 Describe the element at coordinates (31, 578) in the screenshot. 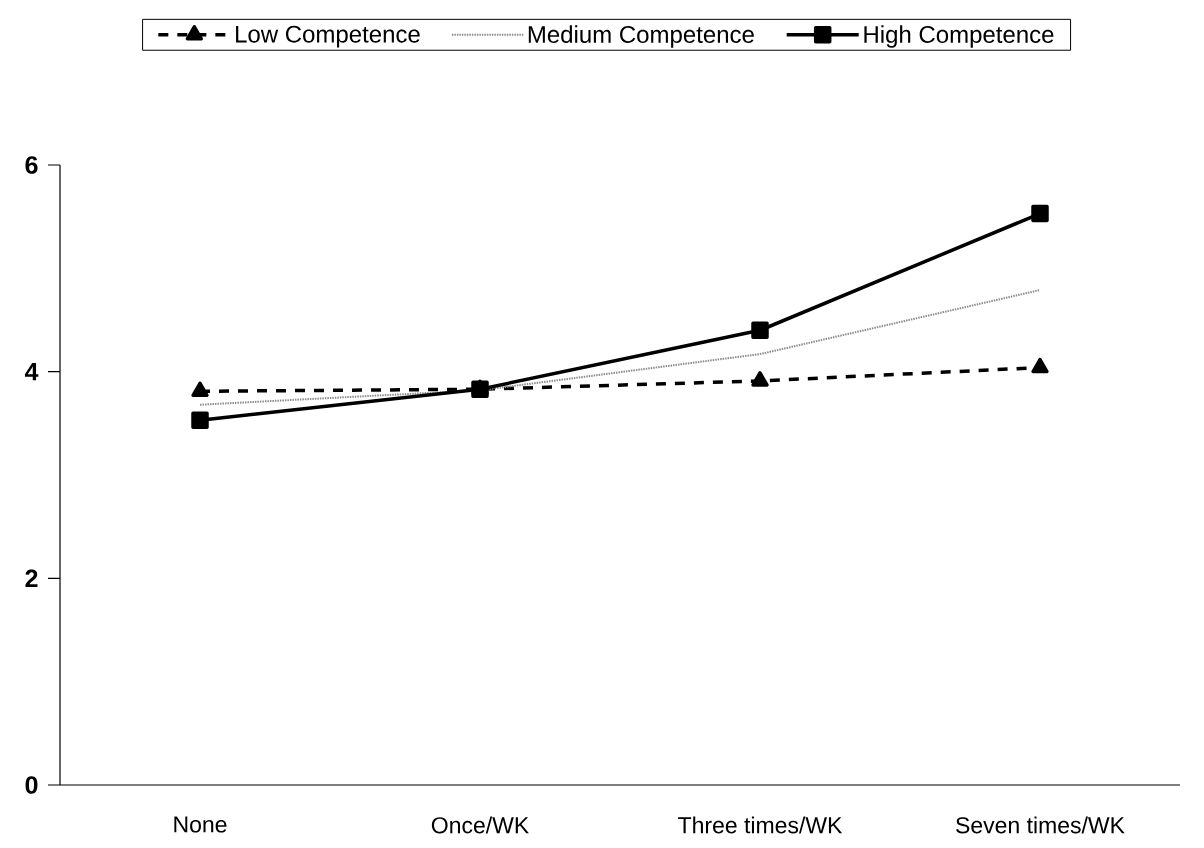

I see `y-tick-label: 2` at that location.